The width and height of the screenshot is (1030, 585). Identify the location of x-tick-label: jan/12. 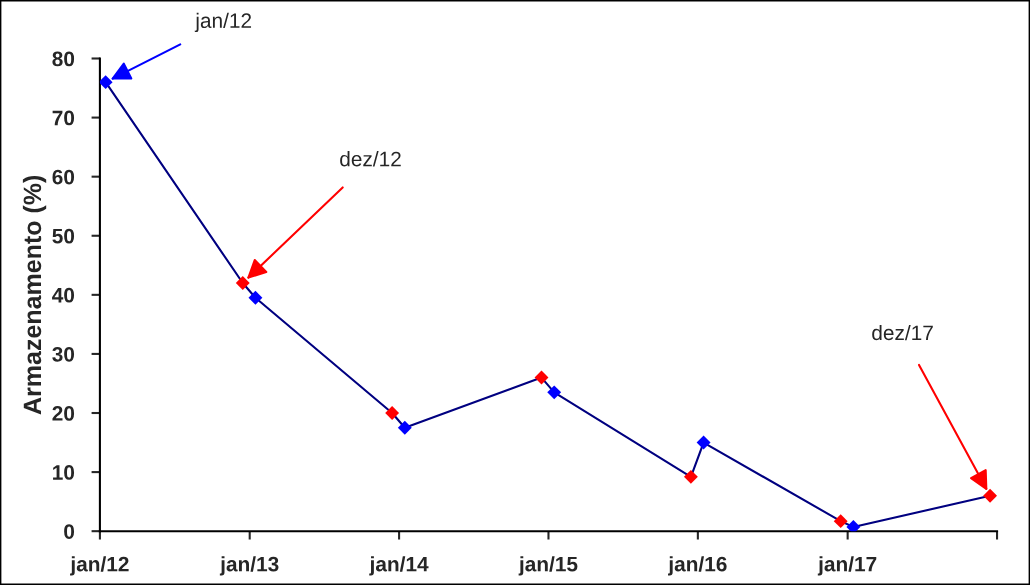
(99, 566).